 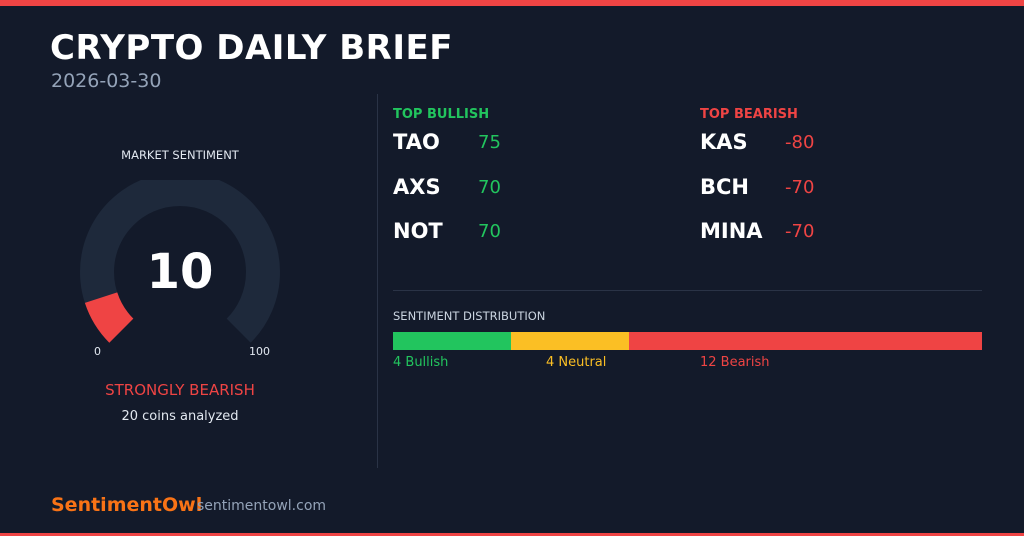 What do you see at coordinates (127, 505) in the screenshot?
I see `brand-logo: SentimentOwl` at bounding box center [127, 505].